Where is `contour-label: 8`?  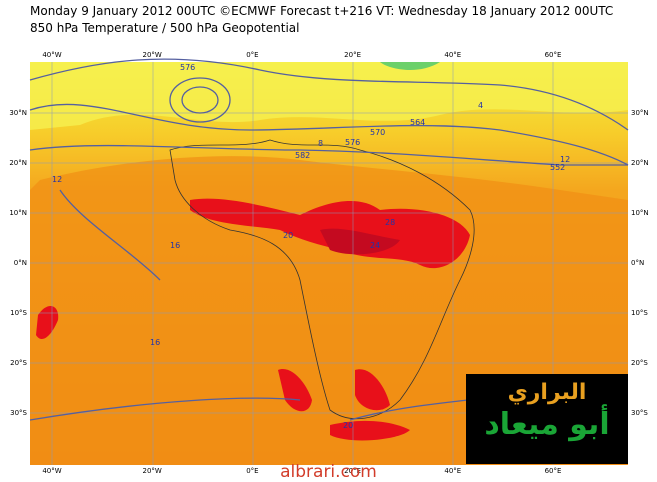
contour-label: 8 is located at coordinates (320, 143).